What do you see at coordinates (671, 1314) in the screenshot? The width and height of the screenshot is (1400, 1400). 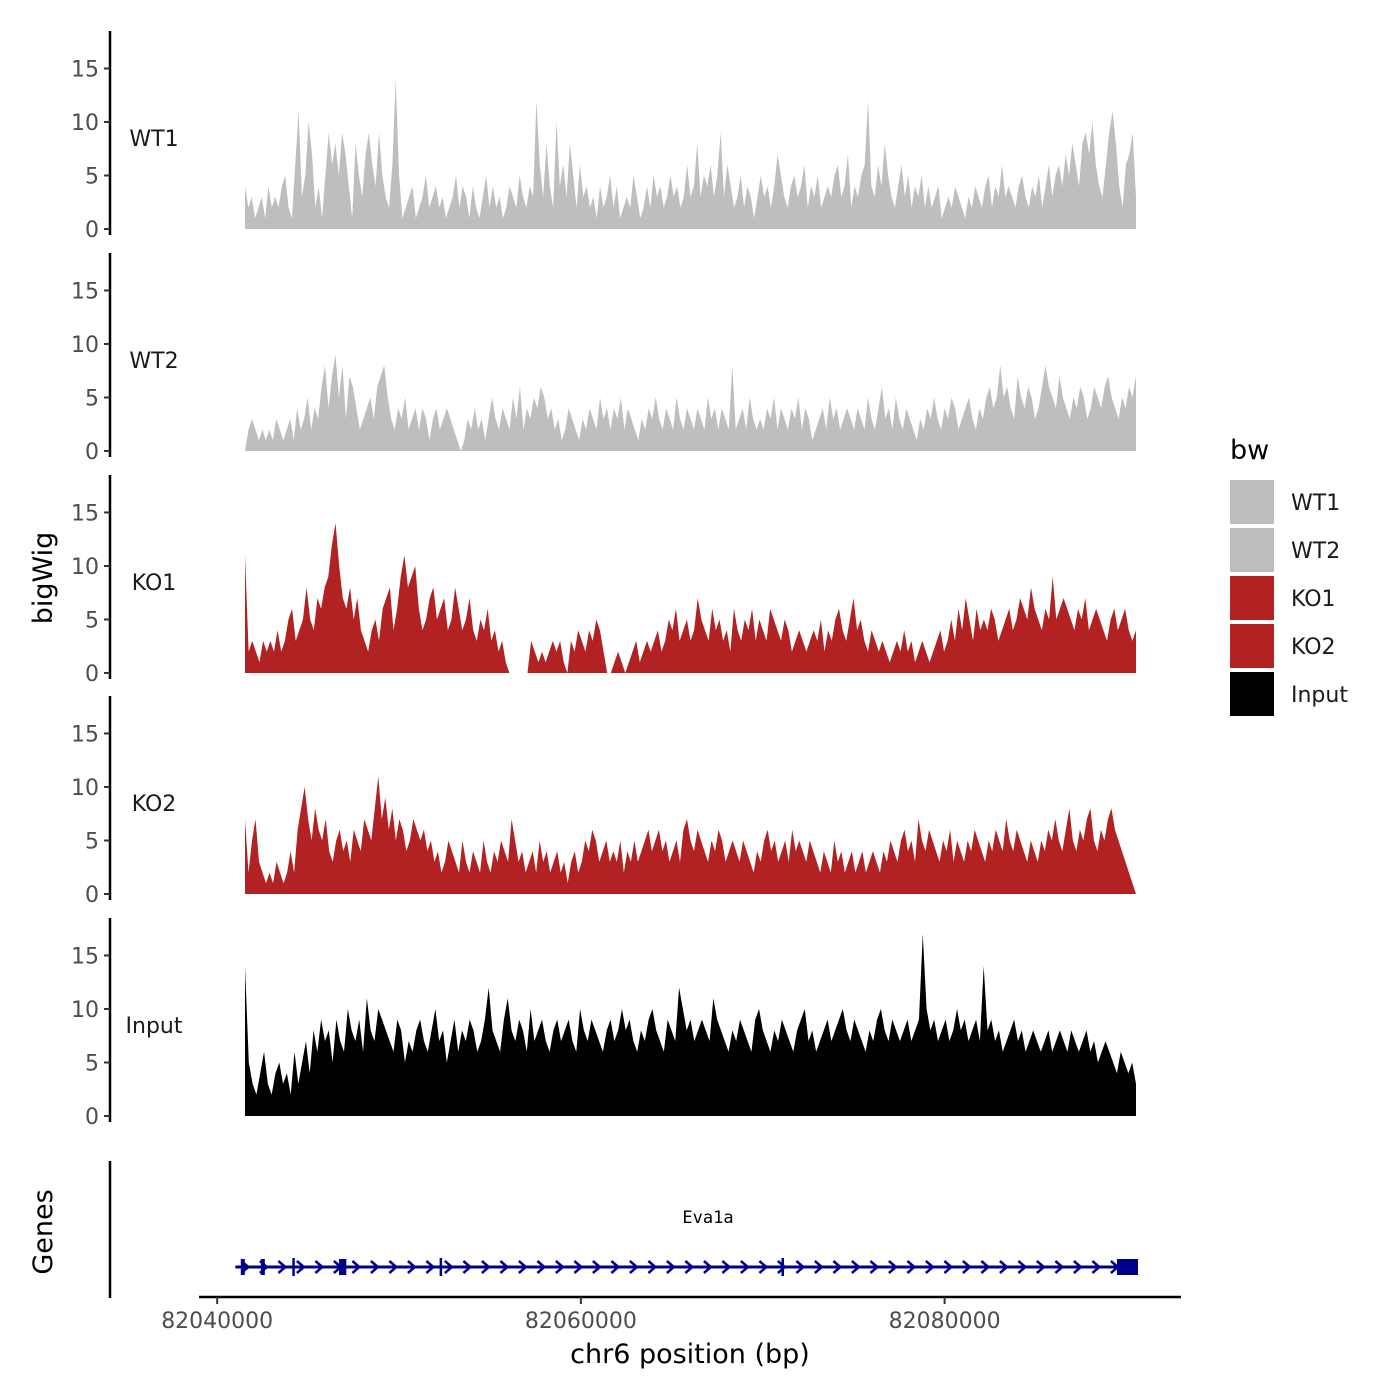 I see `x-axis: 82040000 82060000 82080000` at bounding box center [671, 1314].